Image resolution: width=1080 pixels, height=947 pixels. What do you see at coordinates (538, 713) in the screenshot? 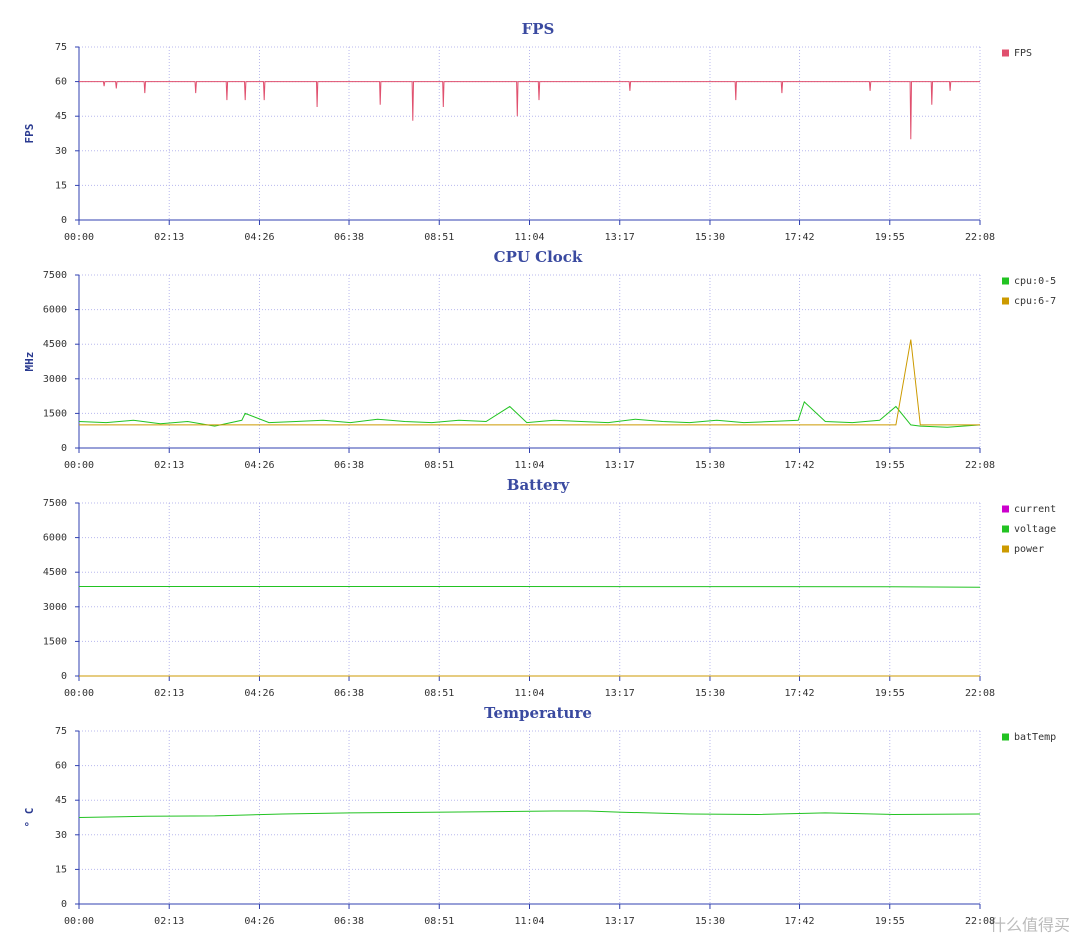
I see `chart-title: Temperature` at bounding box center [538, 713].